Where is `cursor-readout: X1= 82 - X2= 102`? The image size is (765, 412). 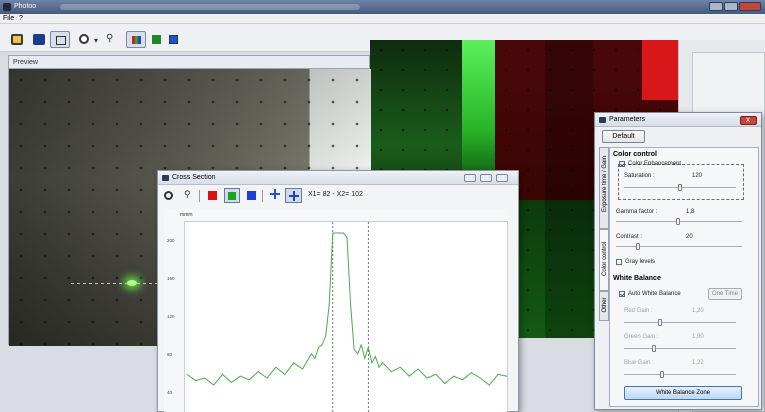
cursor-readout: X1= 82 - X2= 102 is located at coordinates (335, 194).